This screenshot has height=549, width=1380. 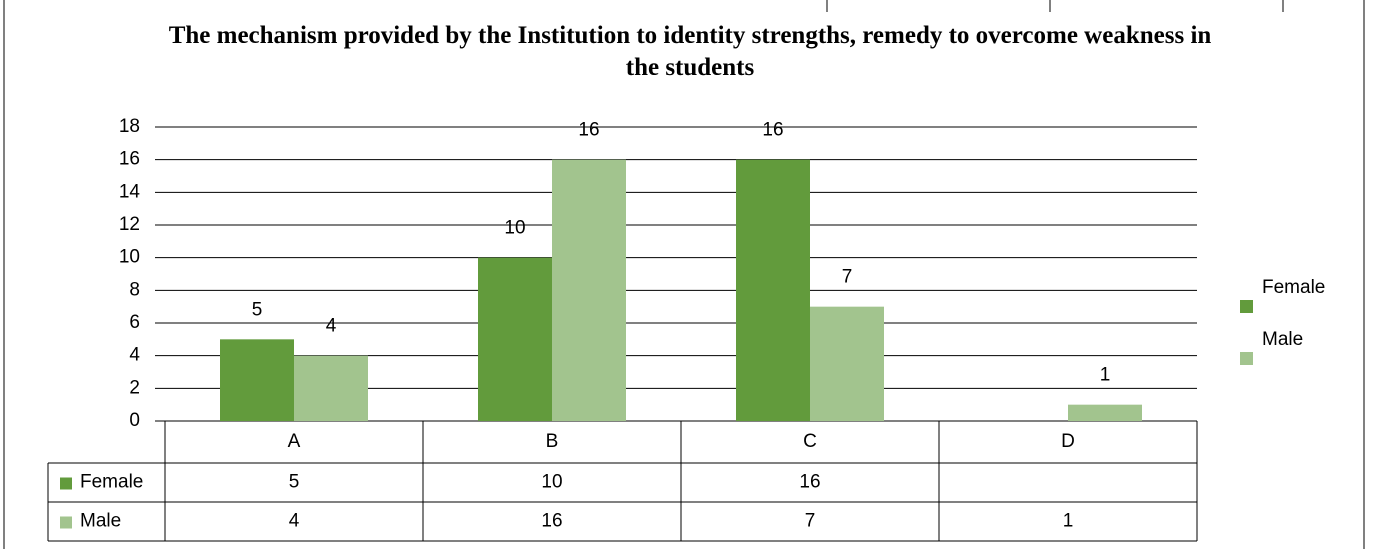 What do you see at coordinates (514, 228) in the screenshot?
I see `data-label: 10` at bounding box center [514, 228].